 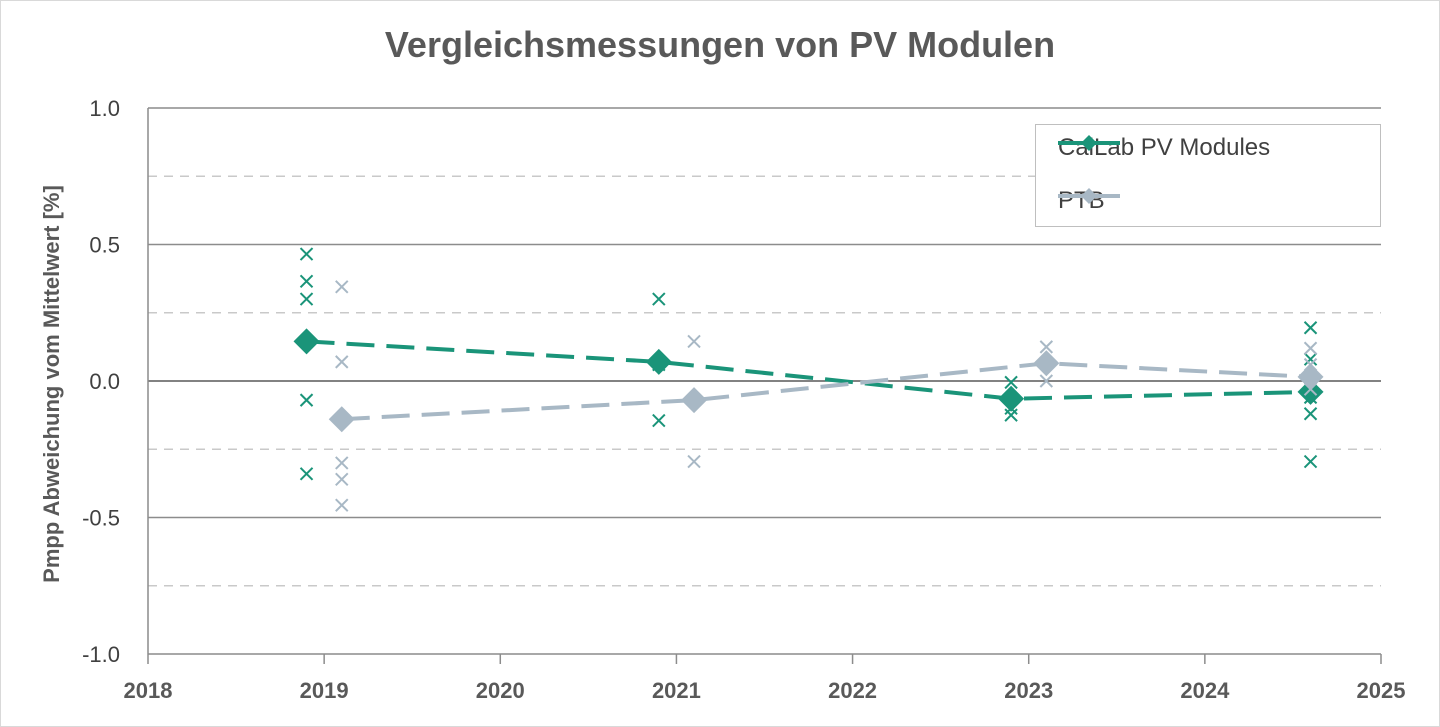 I want to click on ptb-series-line, so click(x=826, y=391).